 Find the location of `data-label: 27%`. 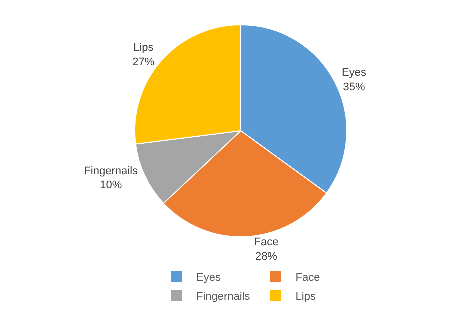

data-label: 27% is located at coordinates (143, 62).